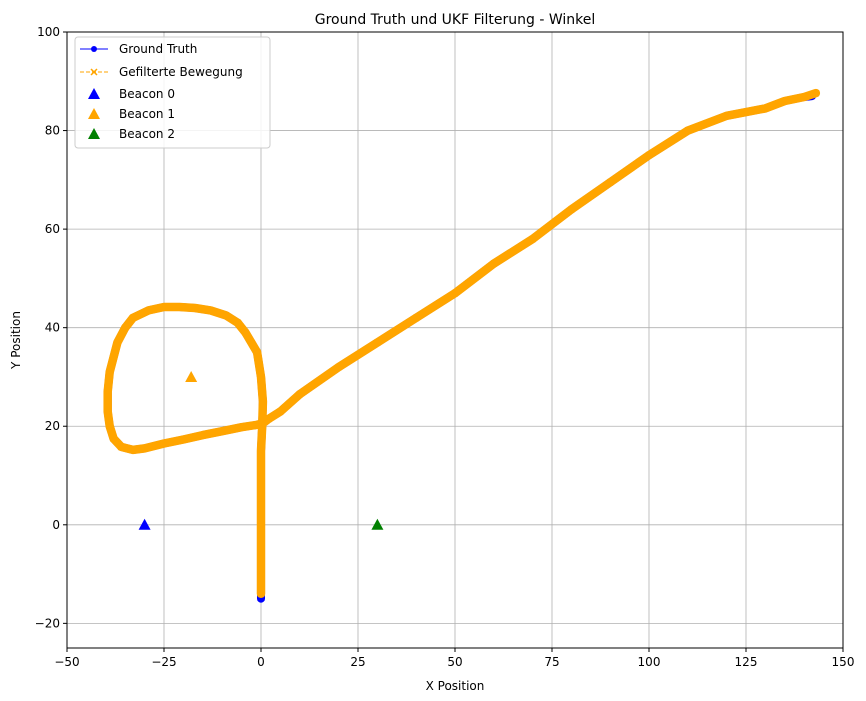 This screenshot has height=701, width=866. I want to click on legend-label-ground-truth: Ground Truth, so click(158, 49).